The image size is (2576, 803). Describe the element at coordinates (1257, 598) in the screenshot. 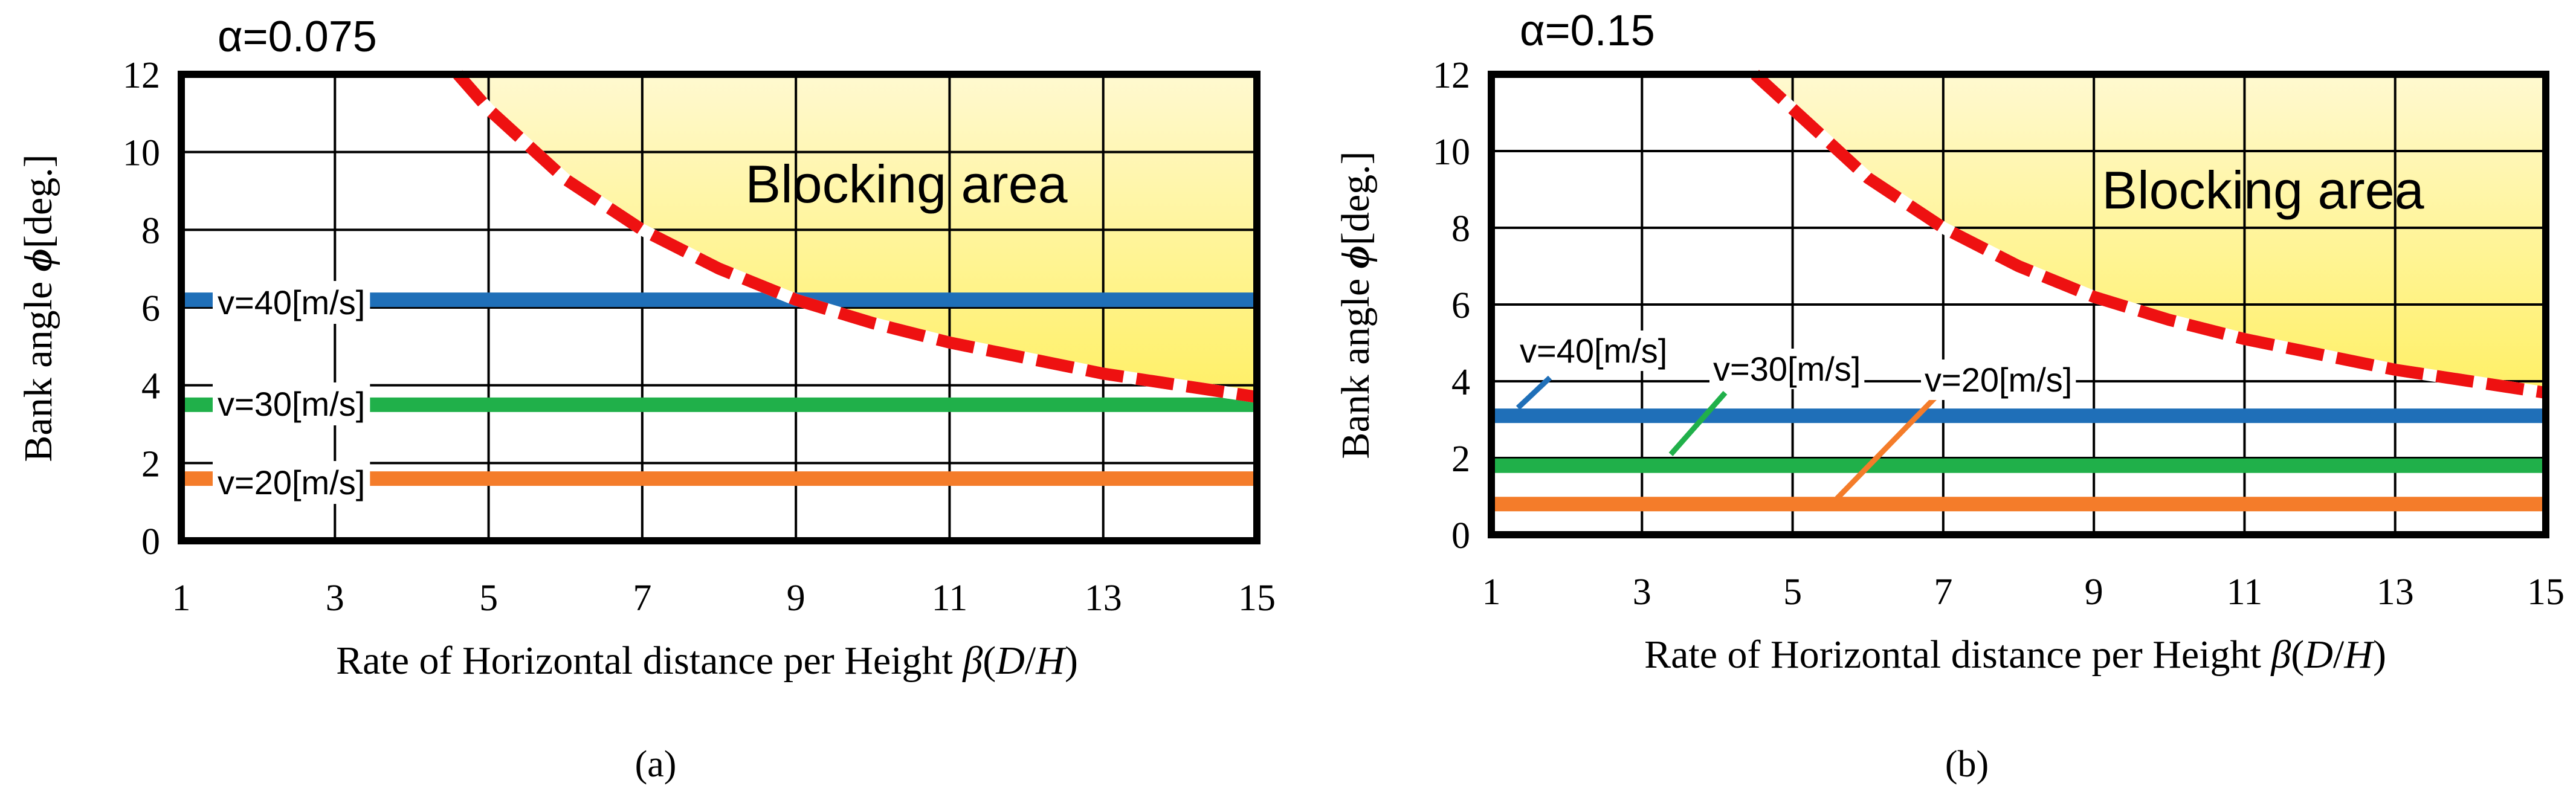

I see `panel-a-x-tick-label: 15` at that location.